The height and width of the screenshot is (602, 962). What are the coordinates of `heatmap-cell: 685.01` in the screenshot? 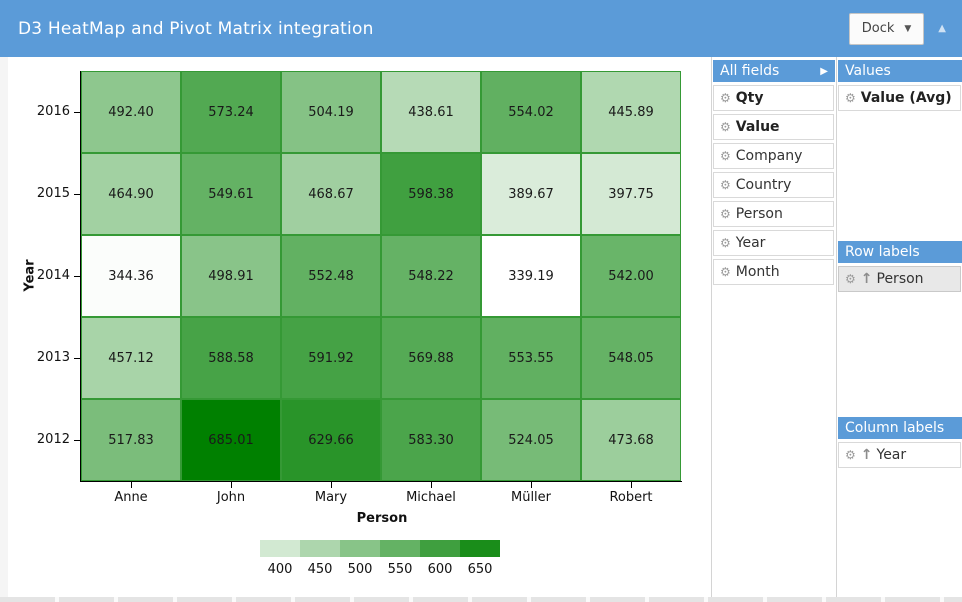 It's located at (231, 440).